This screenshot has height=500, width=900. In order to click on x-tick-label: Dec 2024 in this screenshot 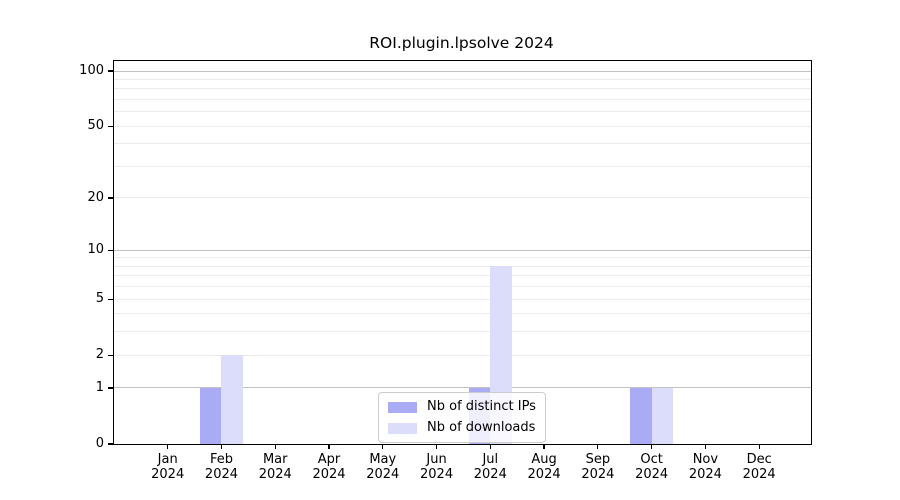, I will do `click(759, 467)`.